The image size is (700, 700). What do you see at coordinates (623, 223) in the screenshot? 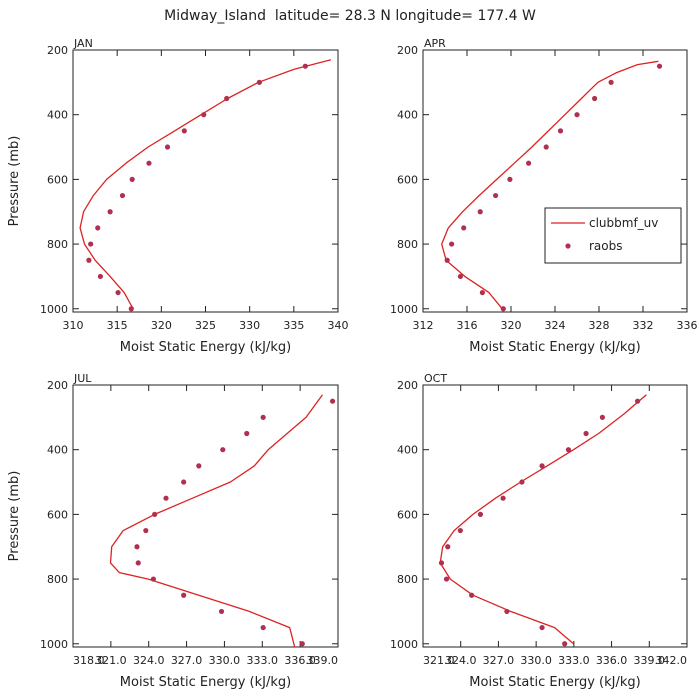
I see `legend-label-model: clubbmf_uv` at bounding box center [623, 223].